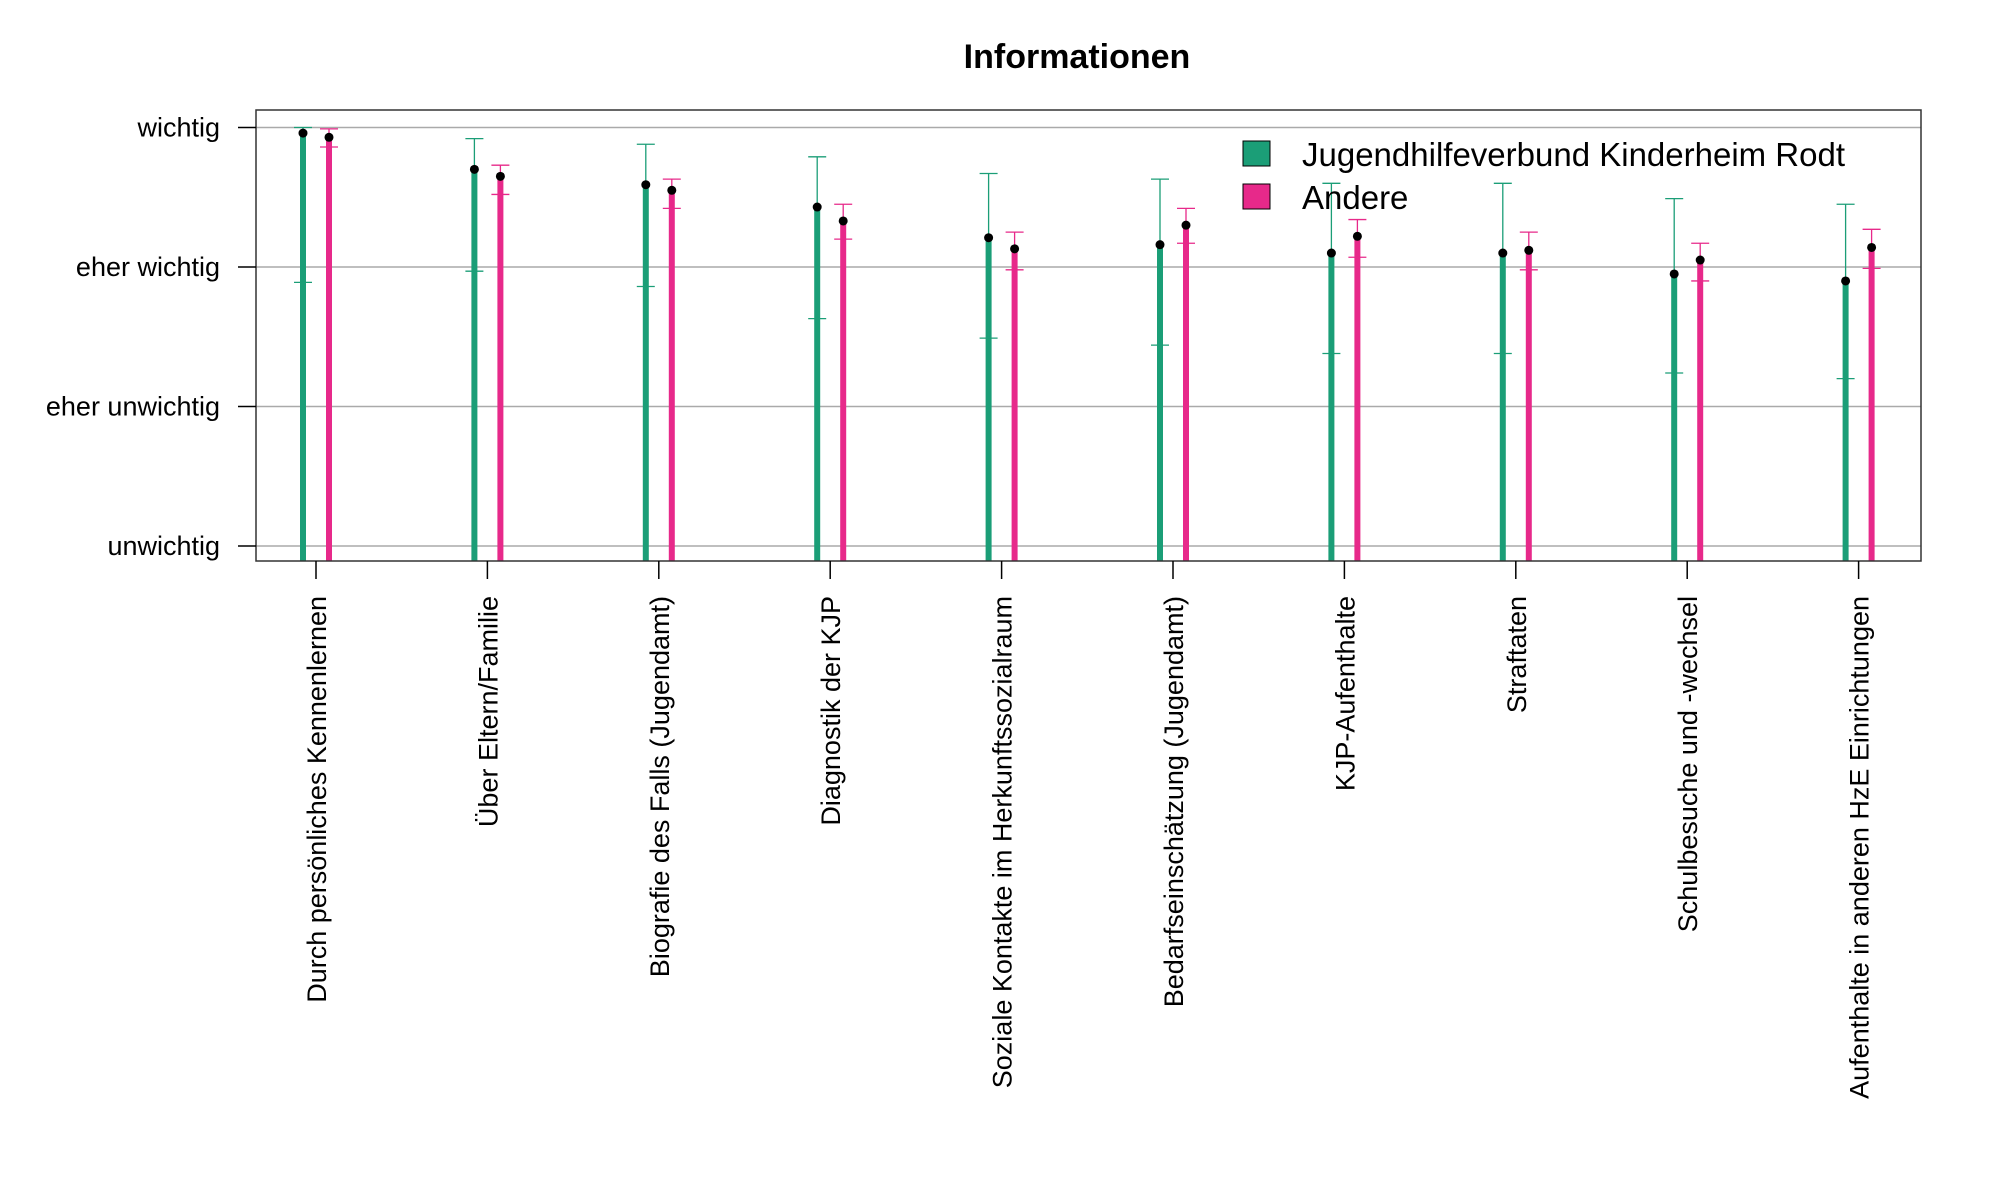 The width and height of the screenshot is (2000, 1200). Describe the element at coordinates (1174, 801) in the screenshot. I see `x-tick-label: Bedarfseinschätzung (Jugendamt)` at that location.